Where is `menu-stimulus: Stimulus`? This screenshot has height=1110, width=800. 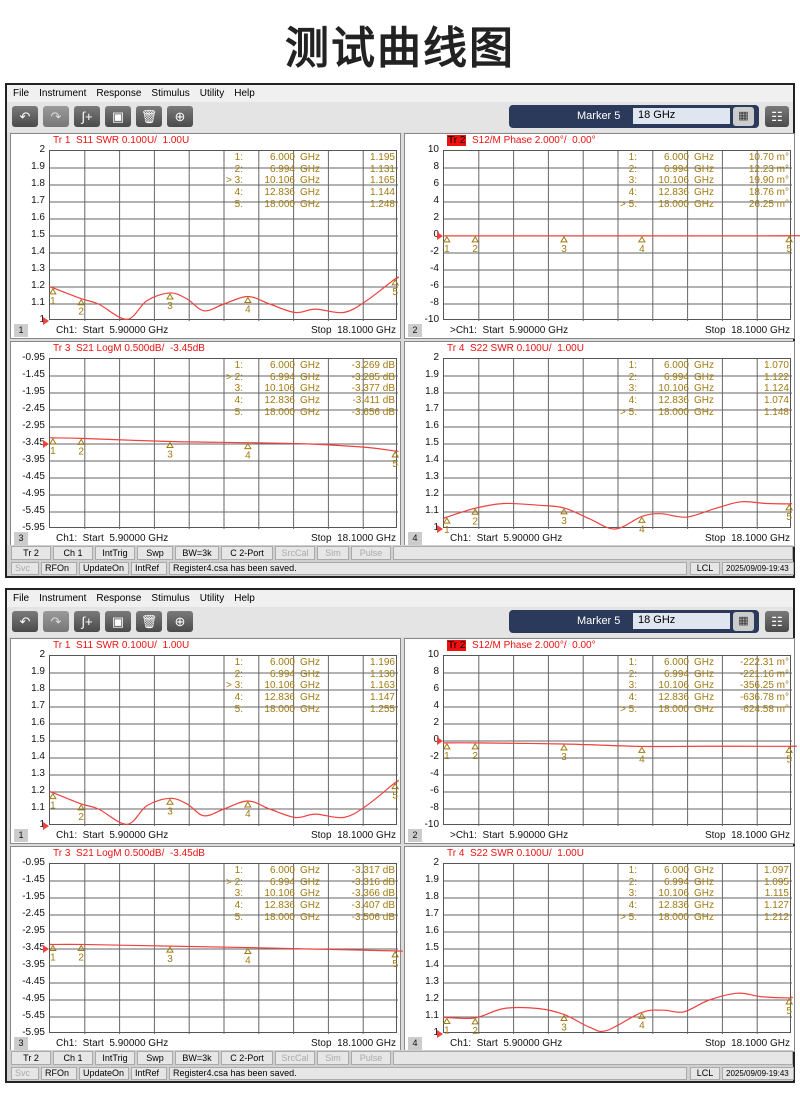
menu-stimulus: Stimulus is located at coordinates (170, 93).